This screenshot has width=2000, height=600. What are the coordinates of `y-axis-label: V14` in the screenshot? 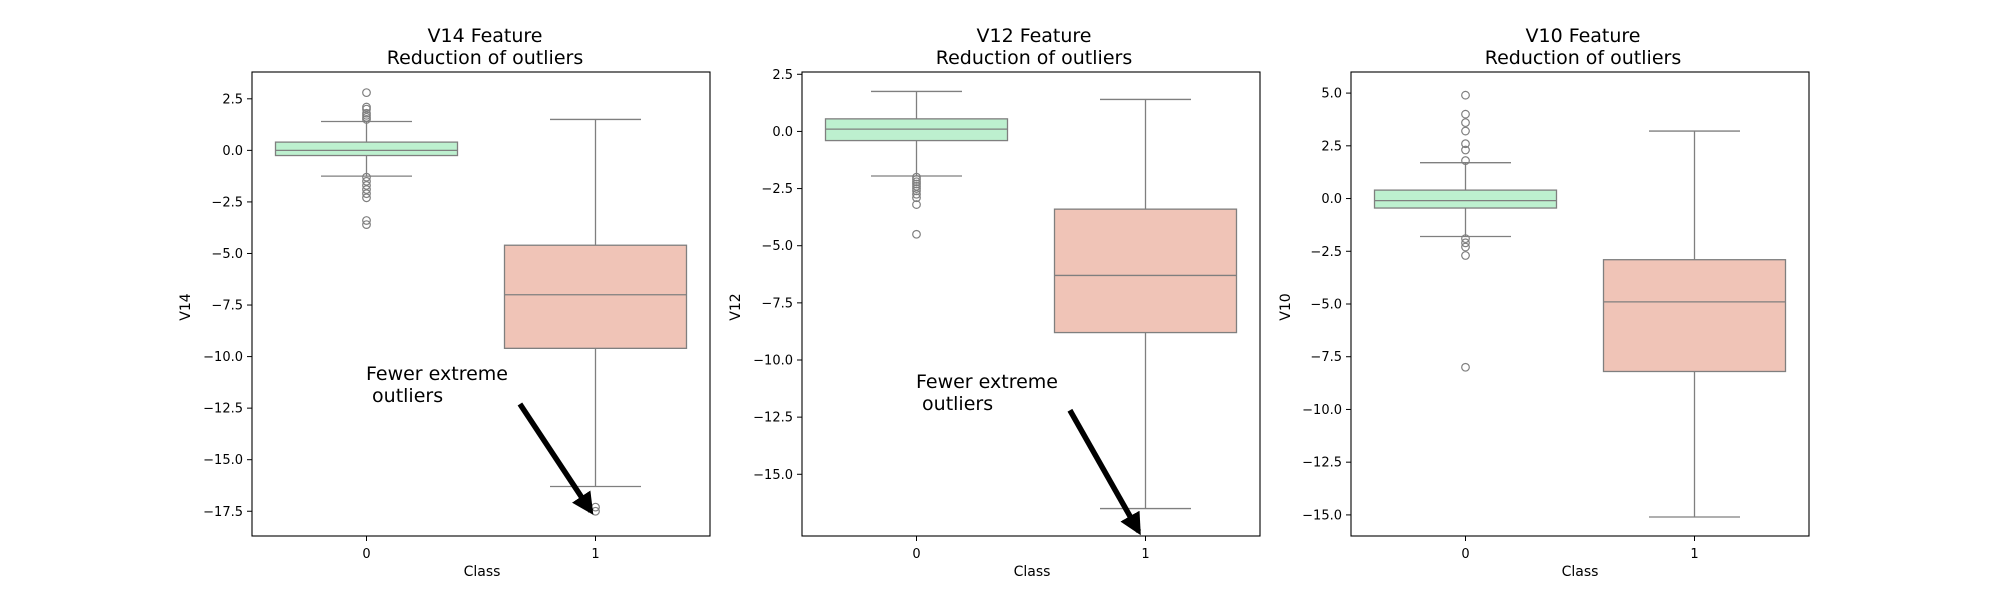 It's located at (186, 306).